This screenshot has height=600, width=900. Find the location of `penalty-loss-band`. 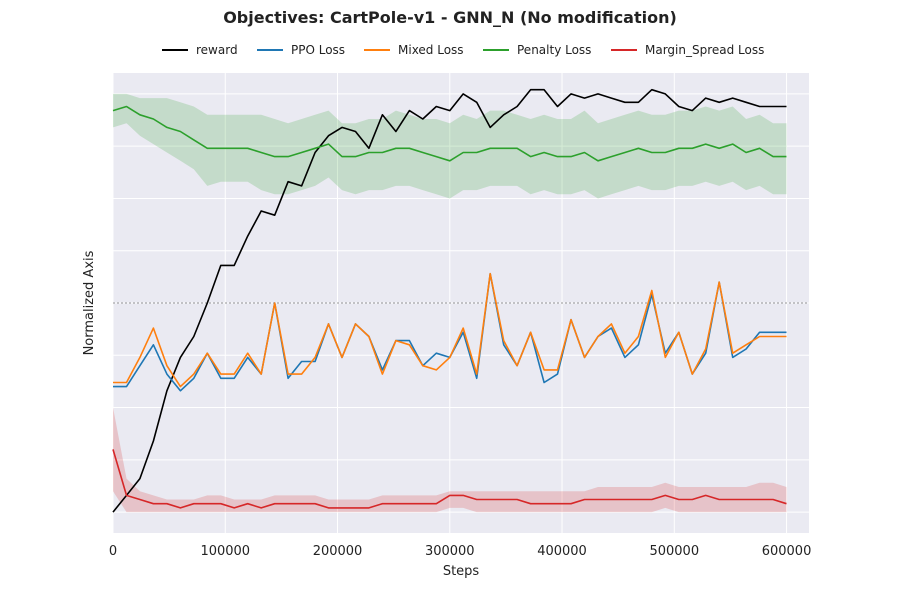

penalty-loss-band is located at coordinates (450, 146).